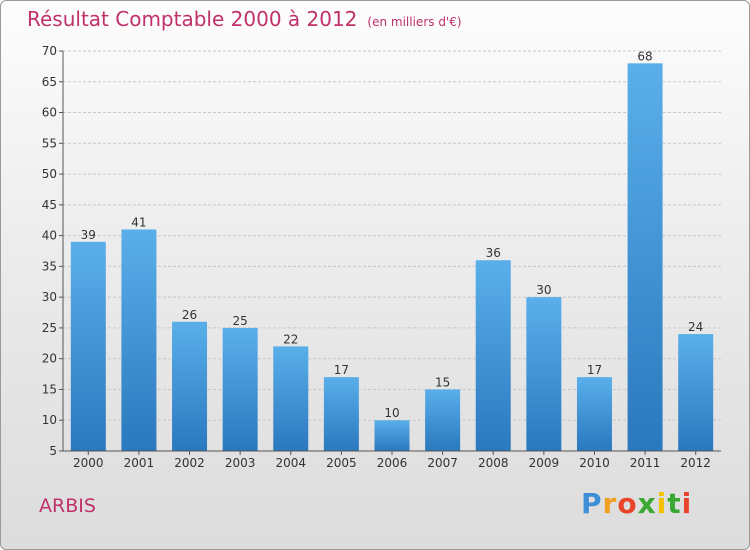 This screenshot has height=550, width=750. I want to click on y-tick-label: 60, so click(49, 113).